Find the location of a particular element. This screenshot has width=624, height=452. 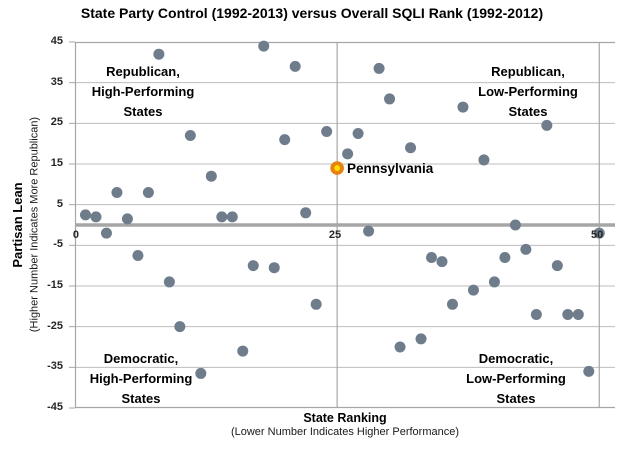

quadrant-label-republican-high-performing: Republican, High-Performing States is located at coordinates (143, 92).